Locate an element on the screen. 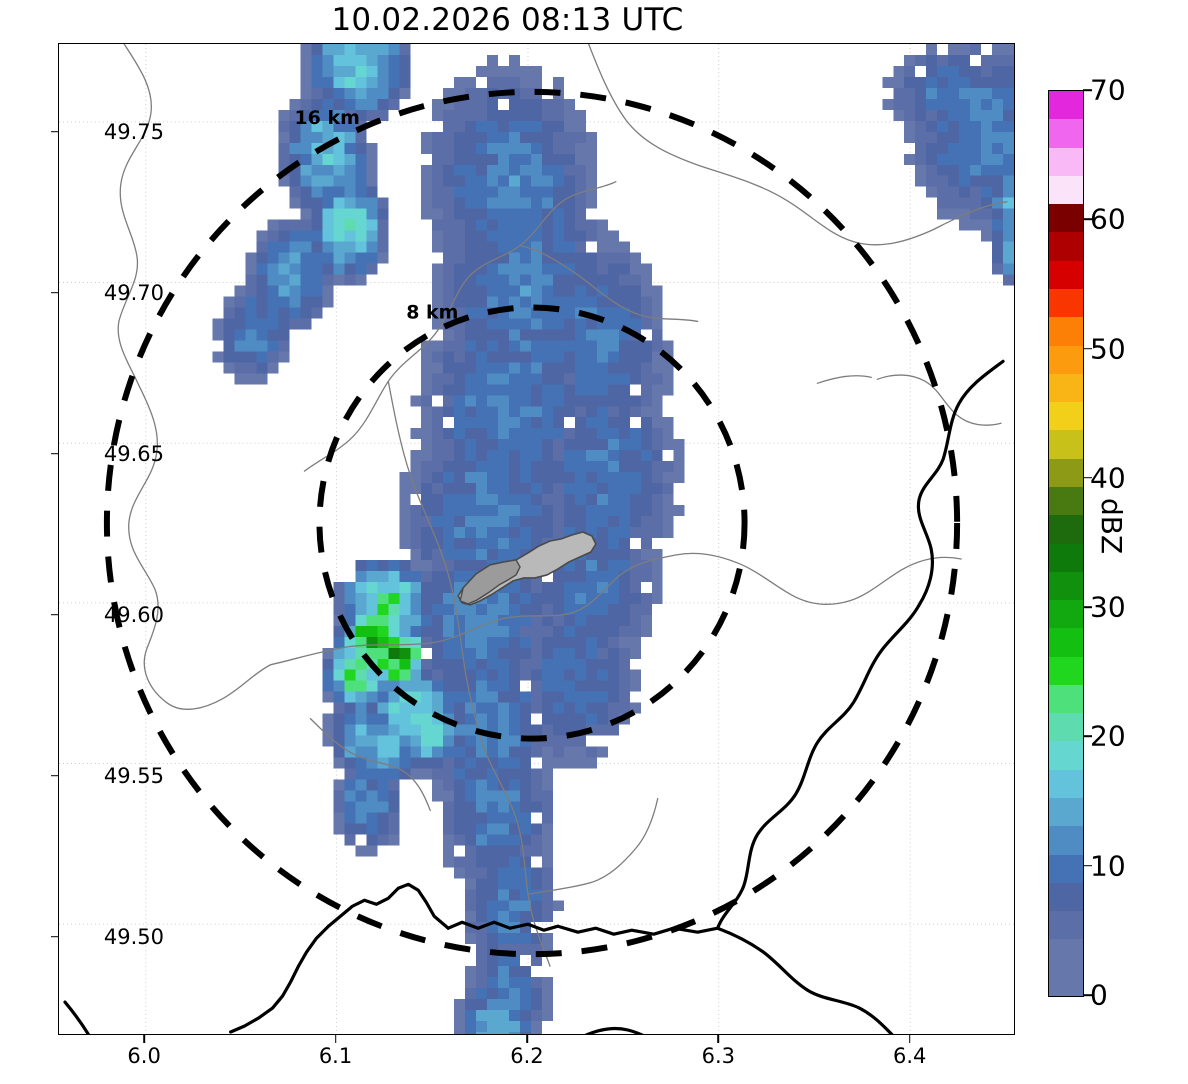  colorbar-tick-label: 10 is located at coordinates (1108, 866).